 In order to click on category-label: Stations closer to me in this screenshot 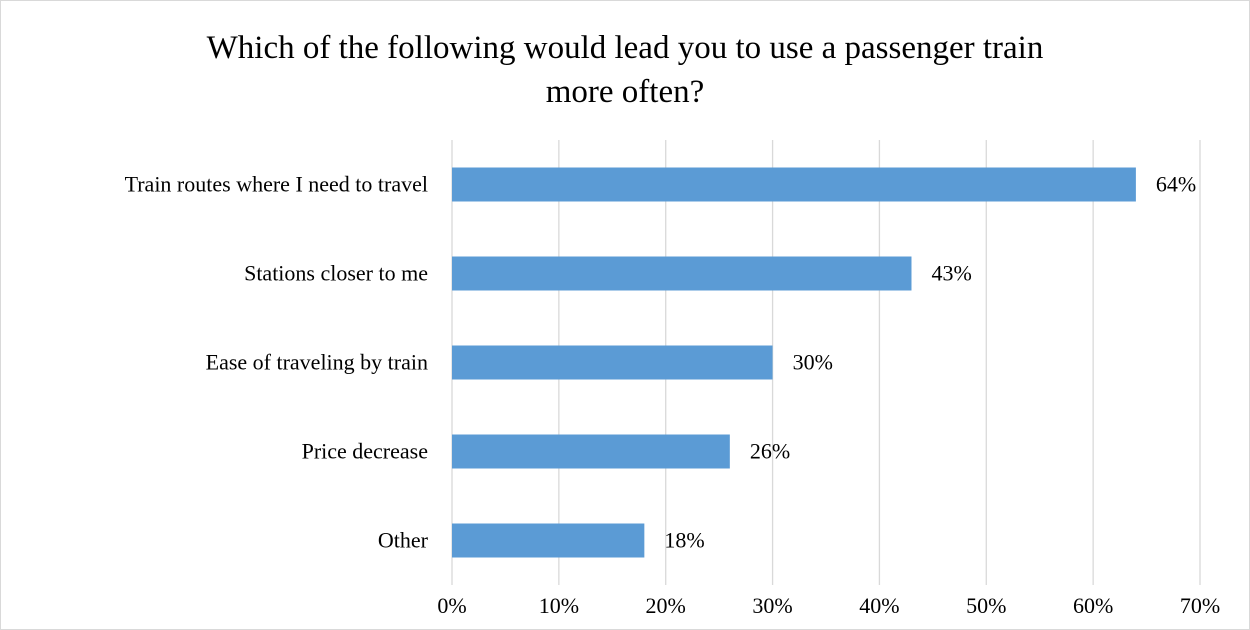, I will do `click(336, 273)`.